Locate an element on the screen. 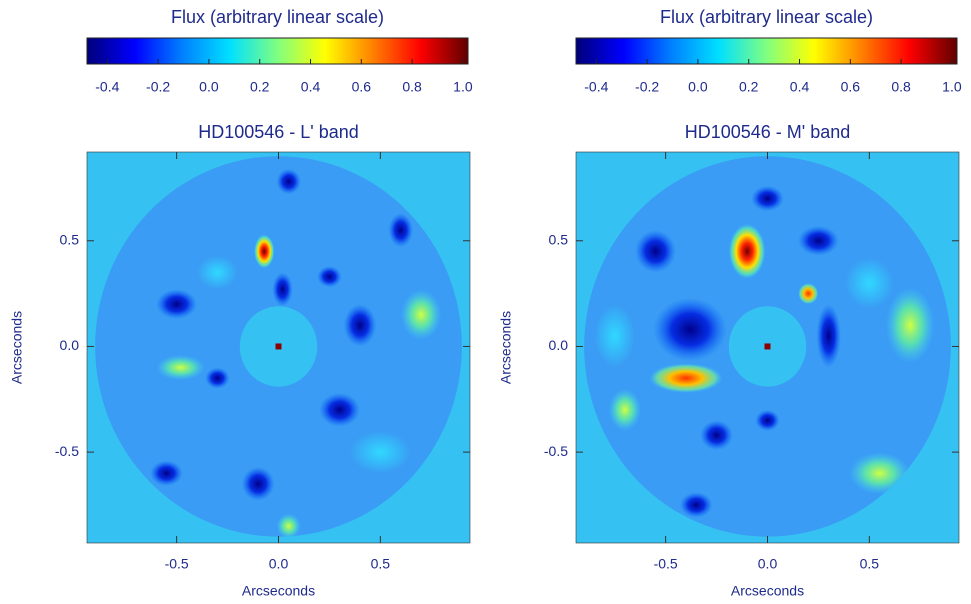  chart-title: HD100546 - M' band is located at coordinates (768, 132).